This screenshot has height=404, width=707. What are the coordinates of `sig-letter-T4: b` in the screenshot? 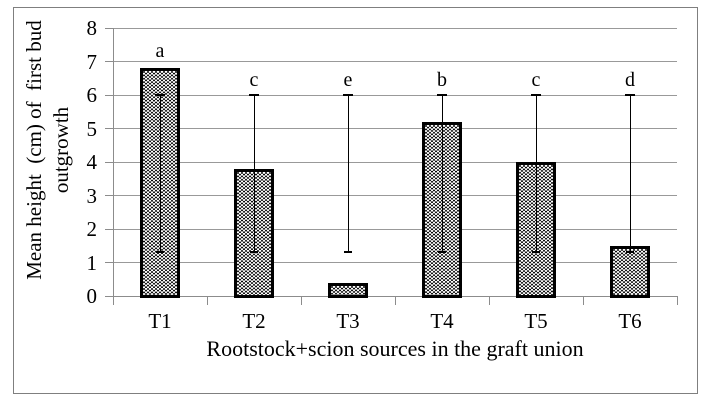 It's located at (442, 79).